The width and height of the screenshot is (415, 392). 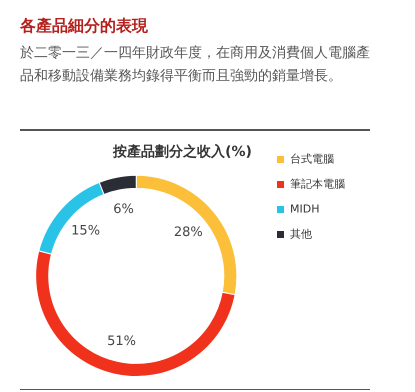 I want to click on chart-title: 各產品細分的表現, so click(x=84, y=26).